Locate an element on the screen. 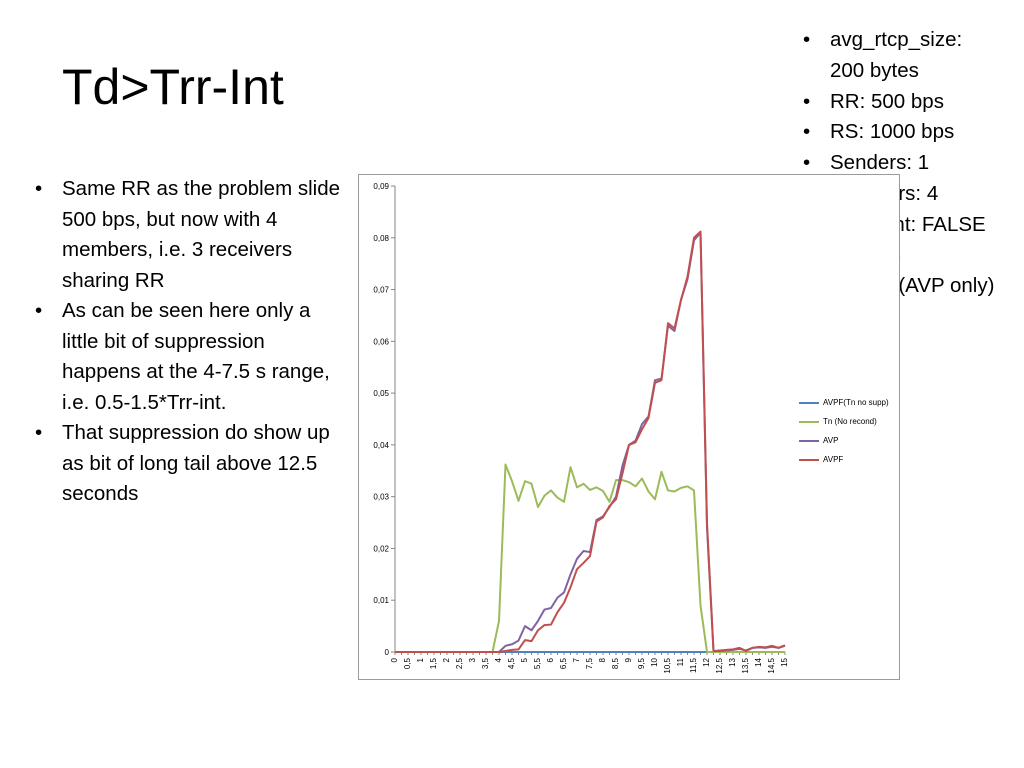  y-tick-label: 0,01 is located at coordinates (381, 600).